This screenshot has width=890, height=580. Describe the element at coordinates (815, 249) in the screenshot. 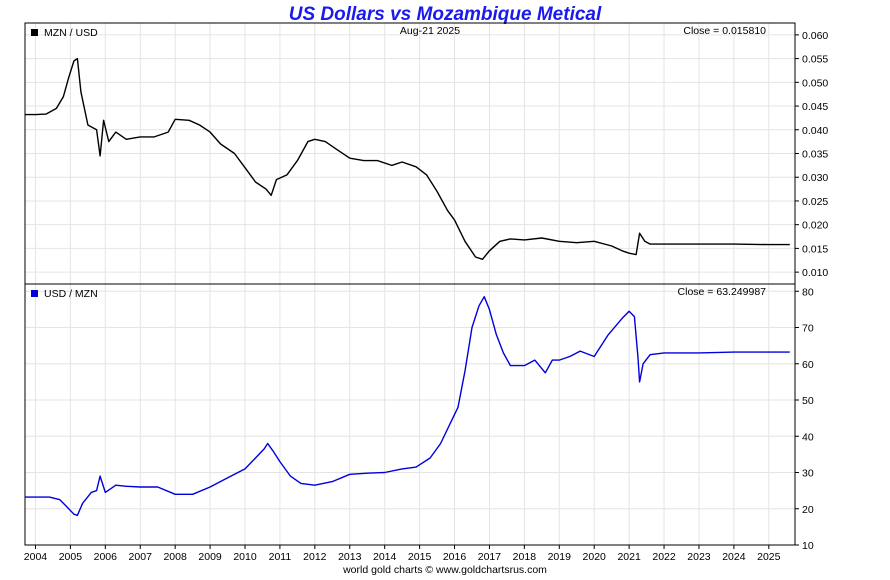

I see `y-tick-label: 0.015` at that location.